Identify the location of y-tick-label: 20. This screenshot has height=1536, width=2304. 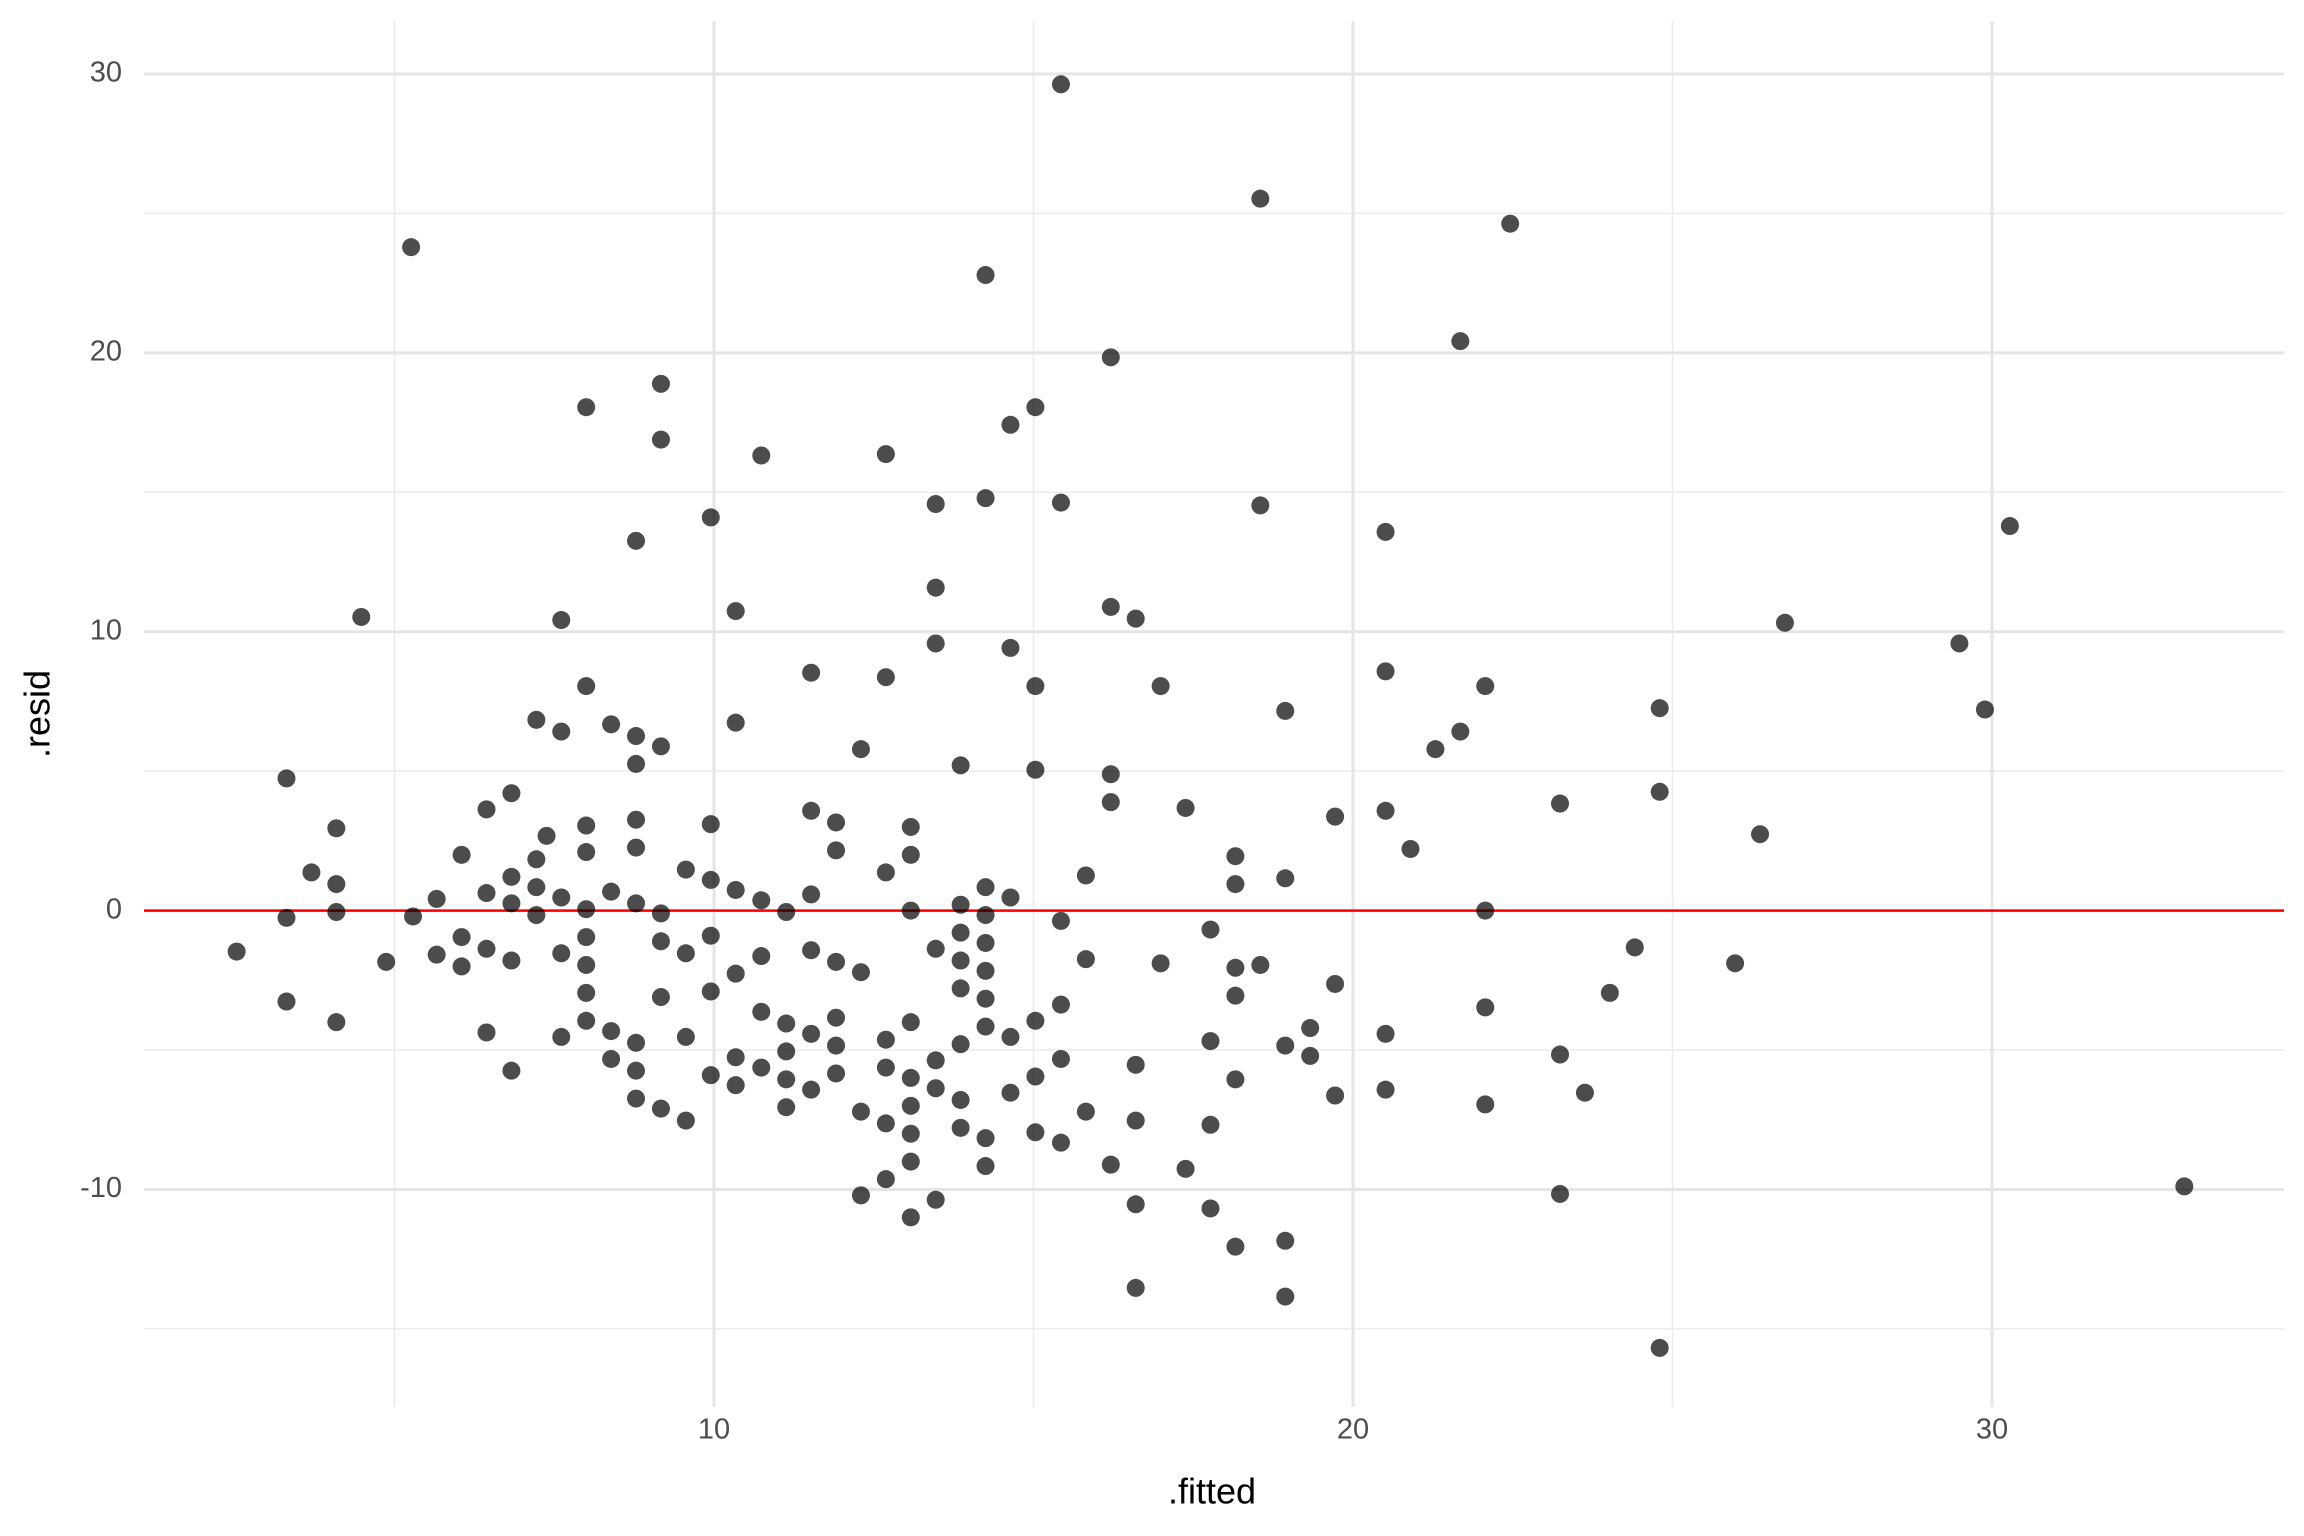
(106, 352).